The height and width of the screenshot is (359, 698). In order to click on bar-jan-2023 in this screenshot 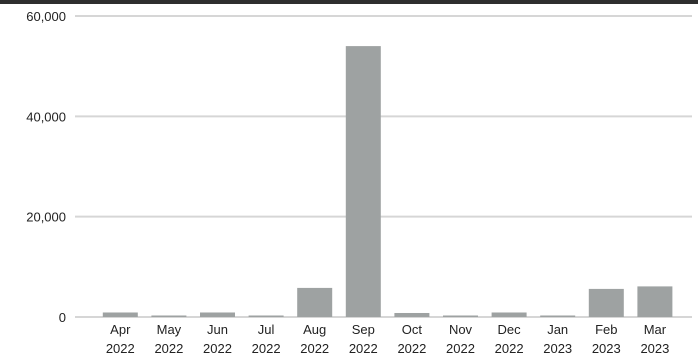, I will do `click(558, 316)`.